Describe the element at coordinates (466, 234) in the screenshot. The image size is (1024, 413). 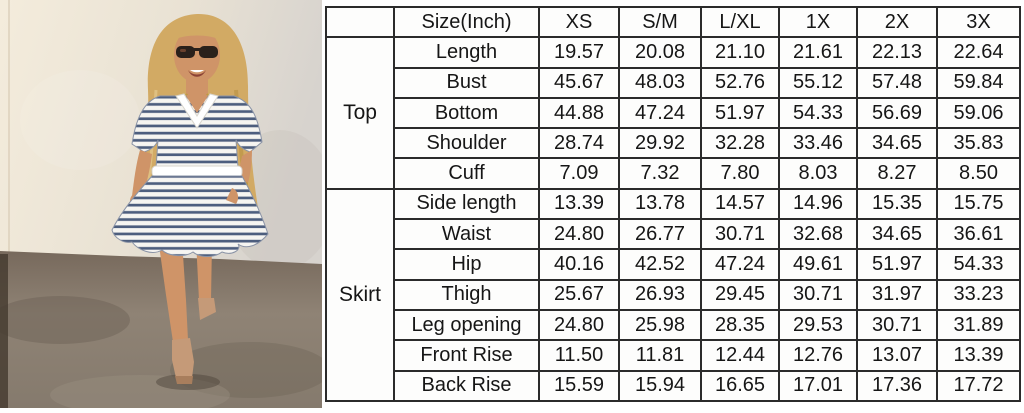
I see `measurement-name: Waist` at that location.